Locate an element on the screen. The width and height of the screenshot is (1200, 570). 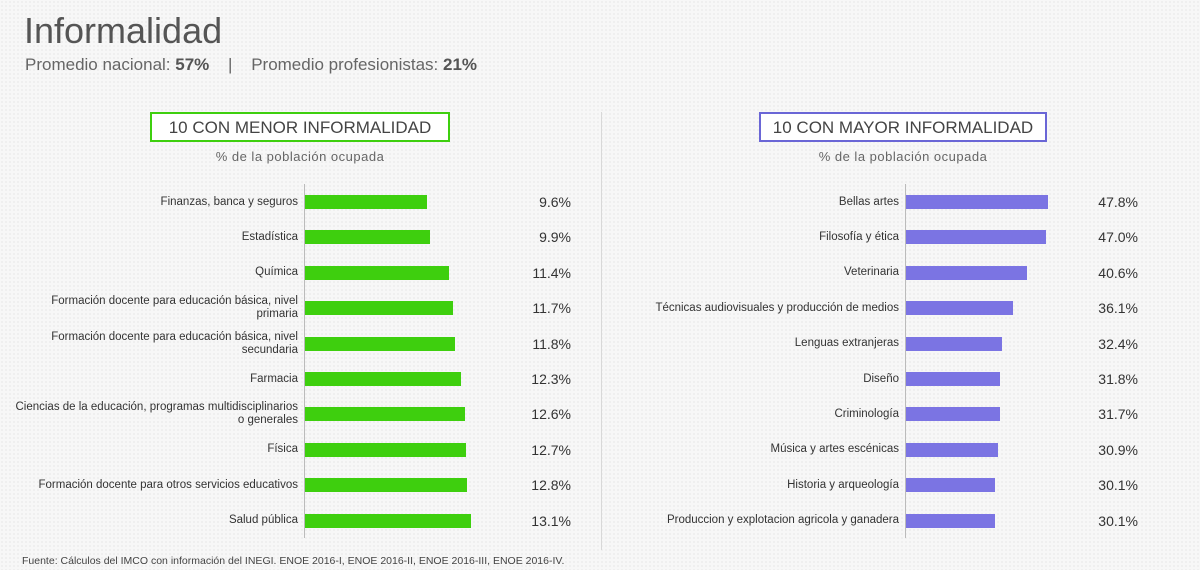
panel-divider is located at coordinates (601, 331).